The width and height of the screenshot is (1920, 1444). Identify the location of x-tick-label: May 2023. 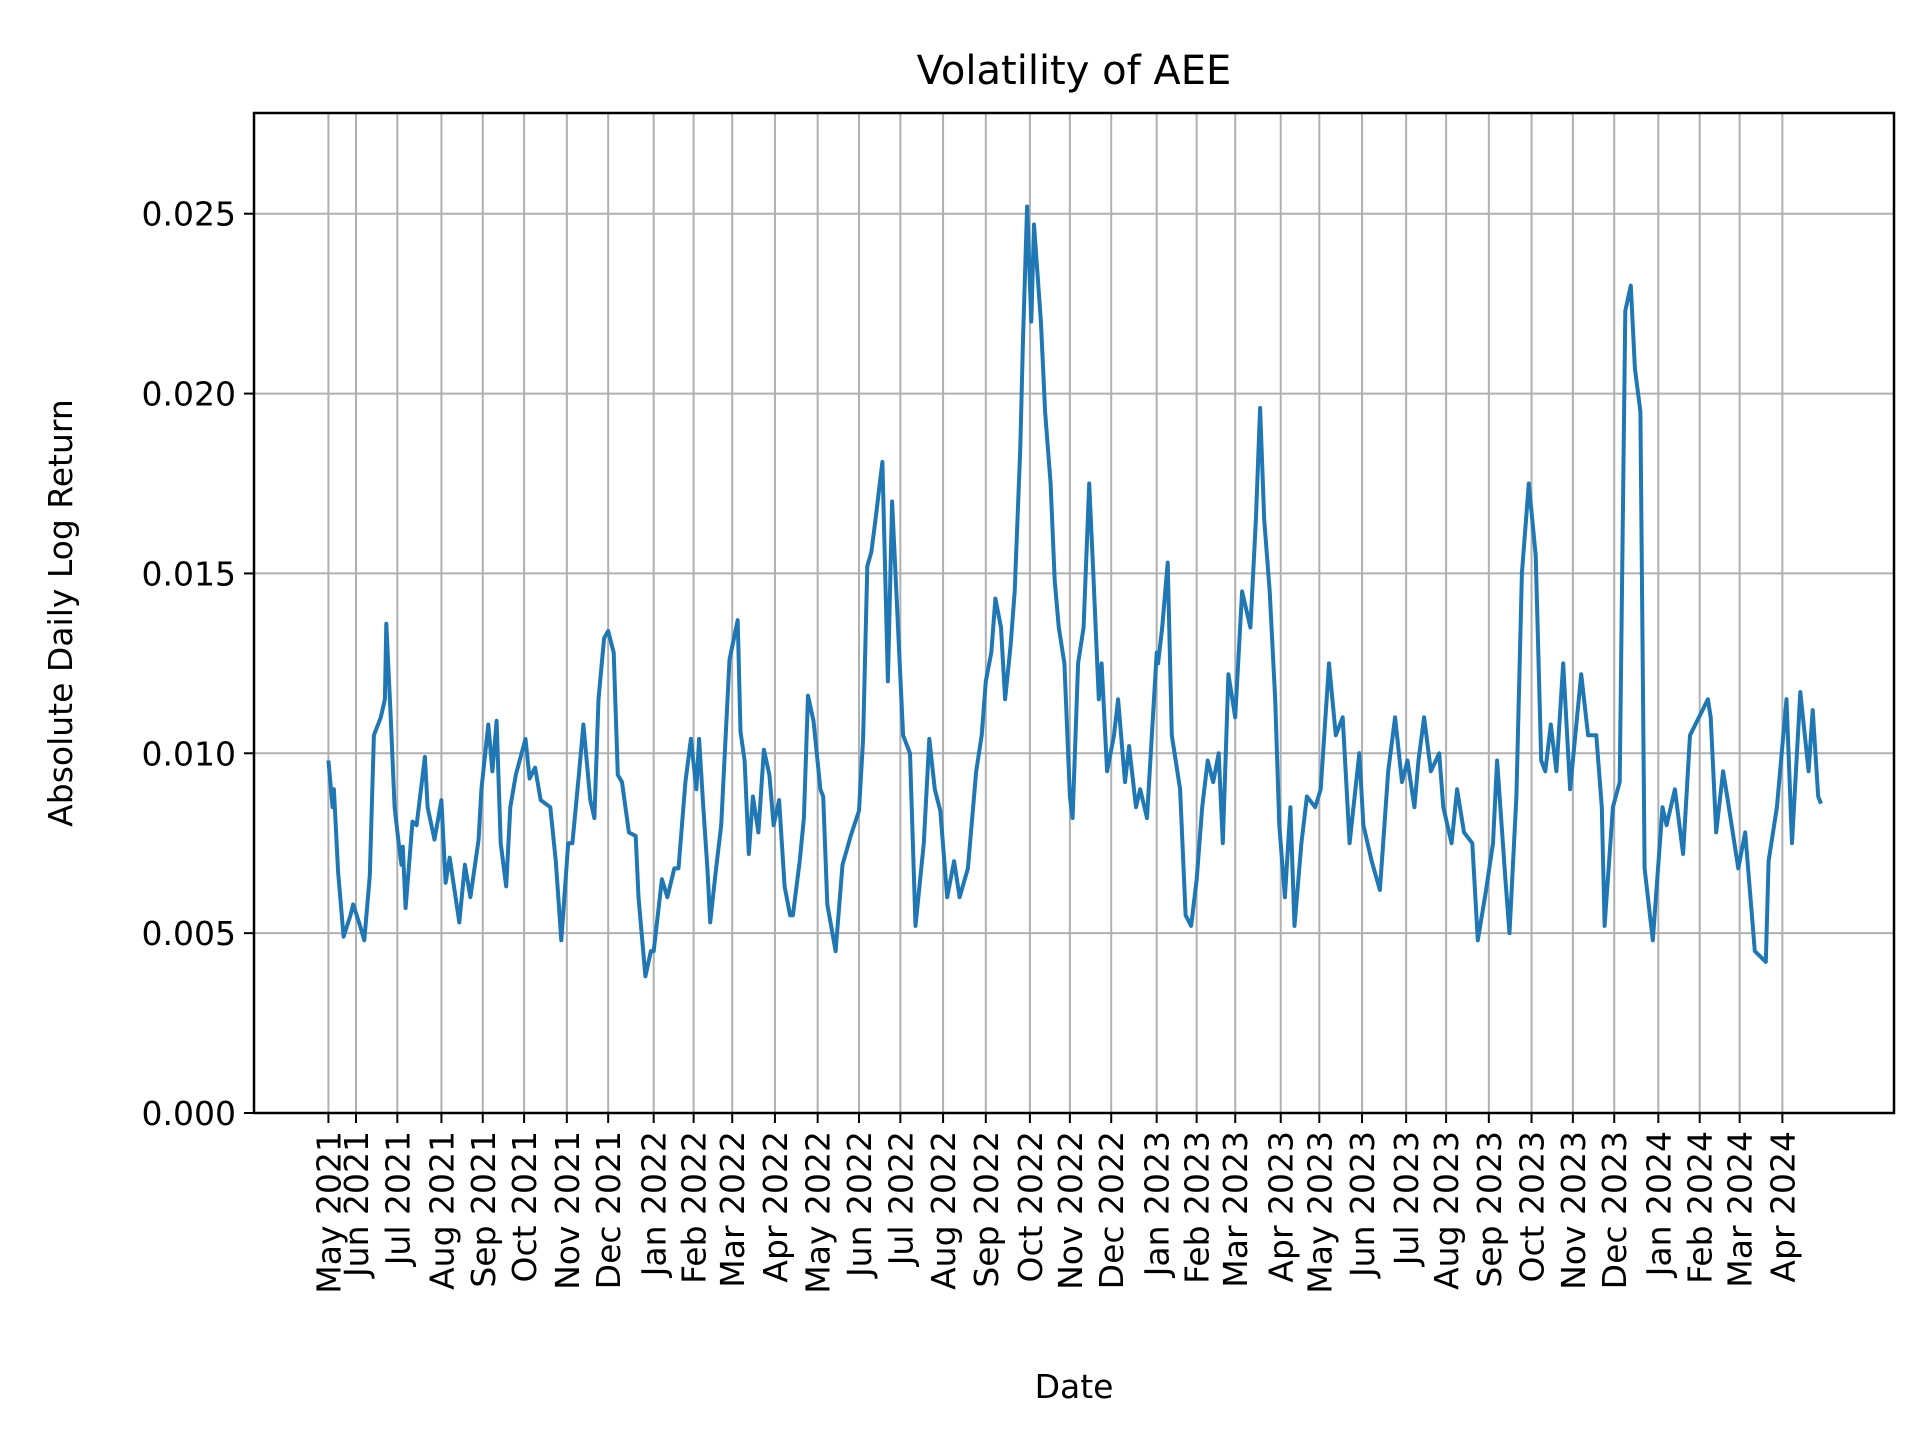
(1319, 1212).